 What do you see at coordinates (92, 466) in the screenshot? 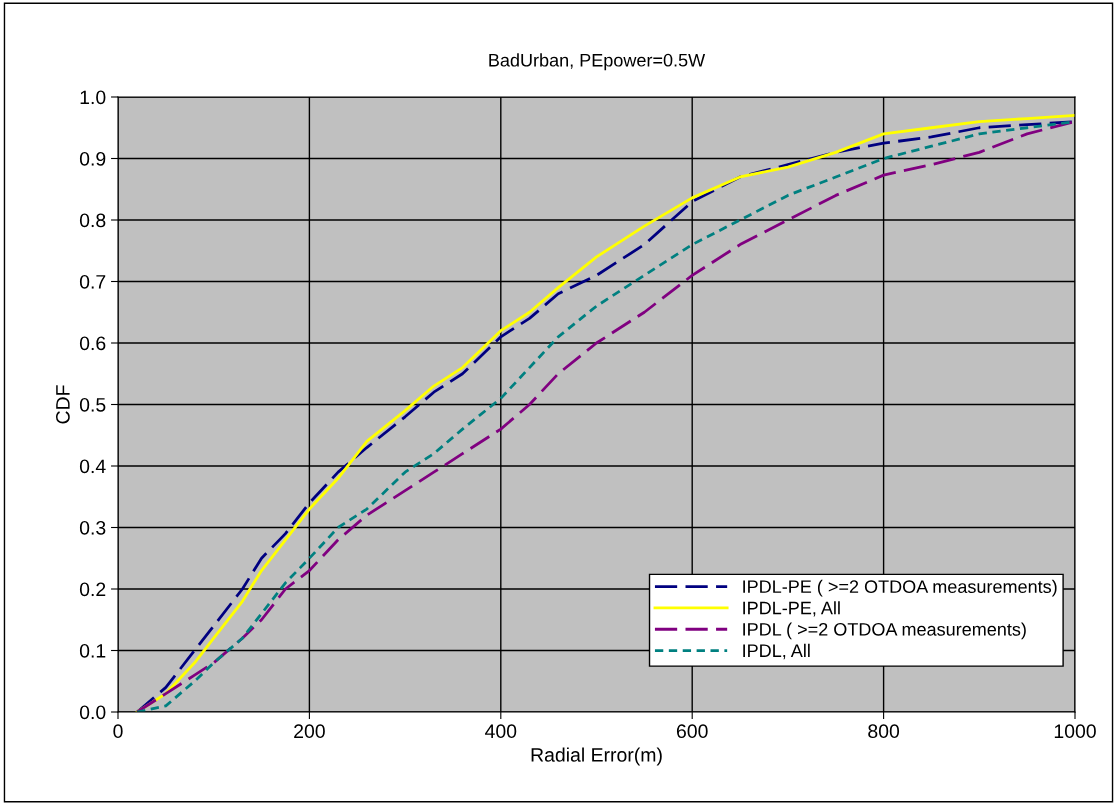
I see `y-tick-label: 0.4` at bounding box center [92, 466].